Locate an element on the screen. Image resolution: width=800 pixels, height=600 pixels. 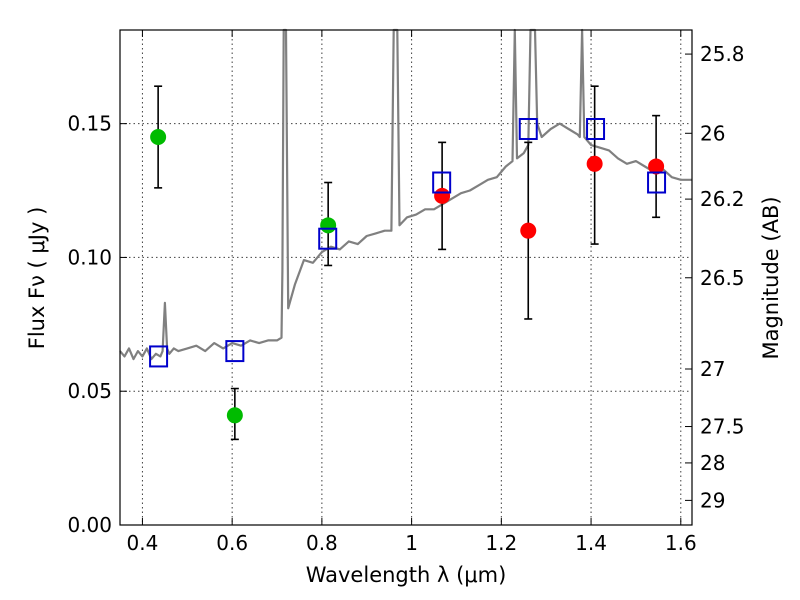
y-axis-title: Flux Fν ( μJy ) is located at coordinates (37, 278).